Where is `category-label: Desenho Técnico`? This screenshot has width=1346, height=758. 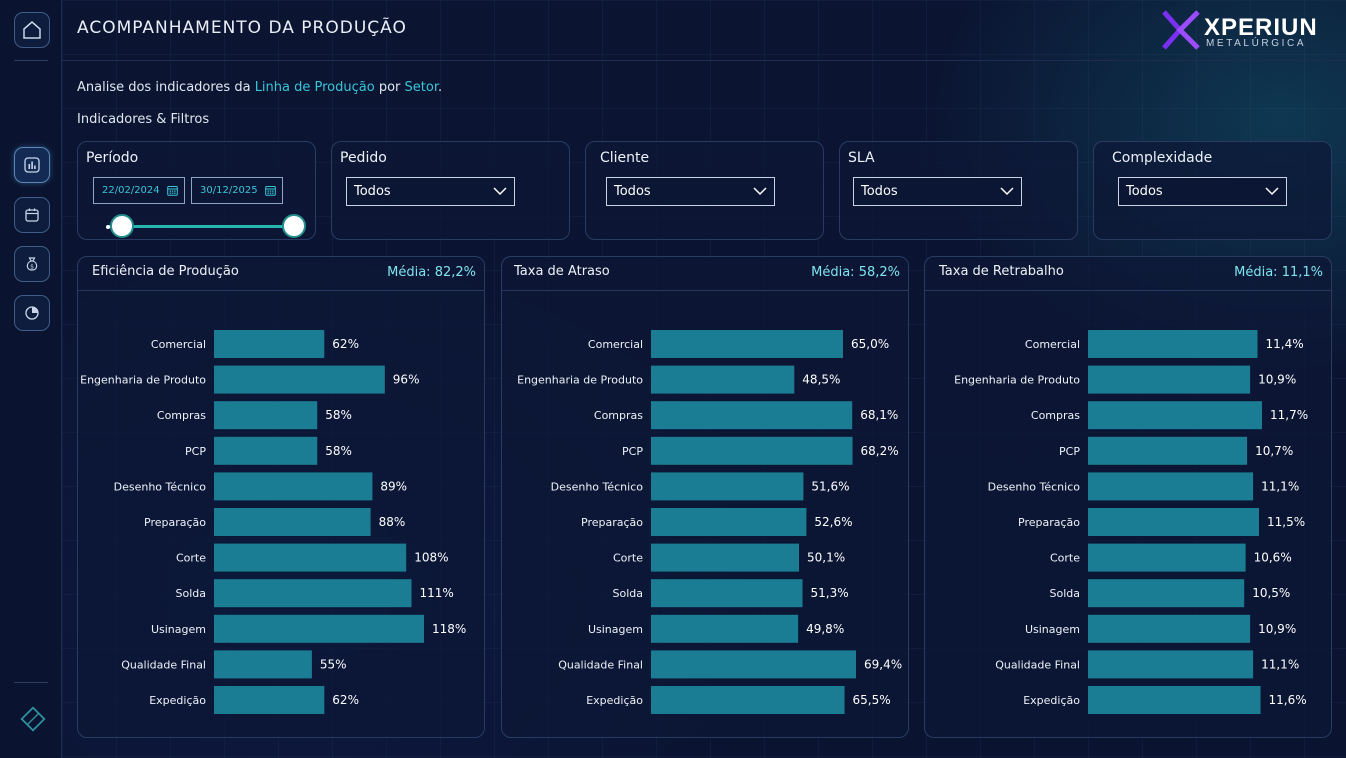
category-label: Desenho Técnico is located at coordinates (160, 486).